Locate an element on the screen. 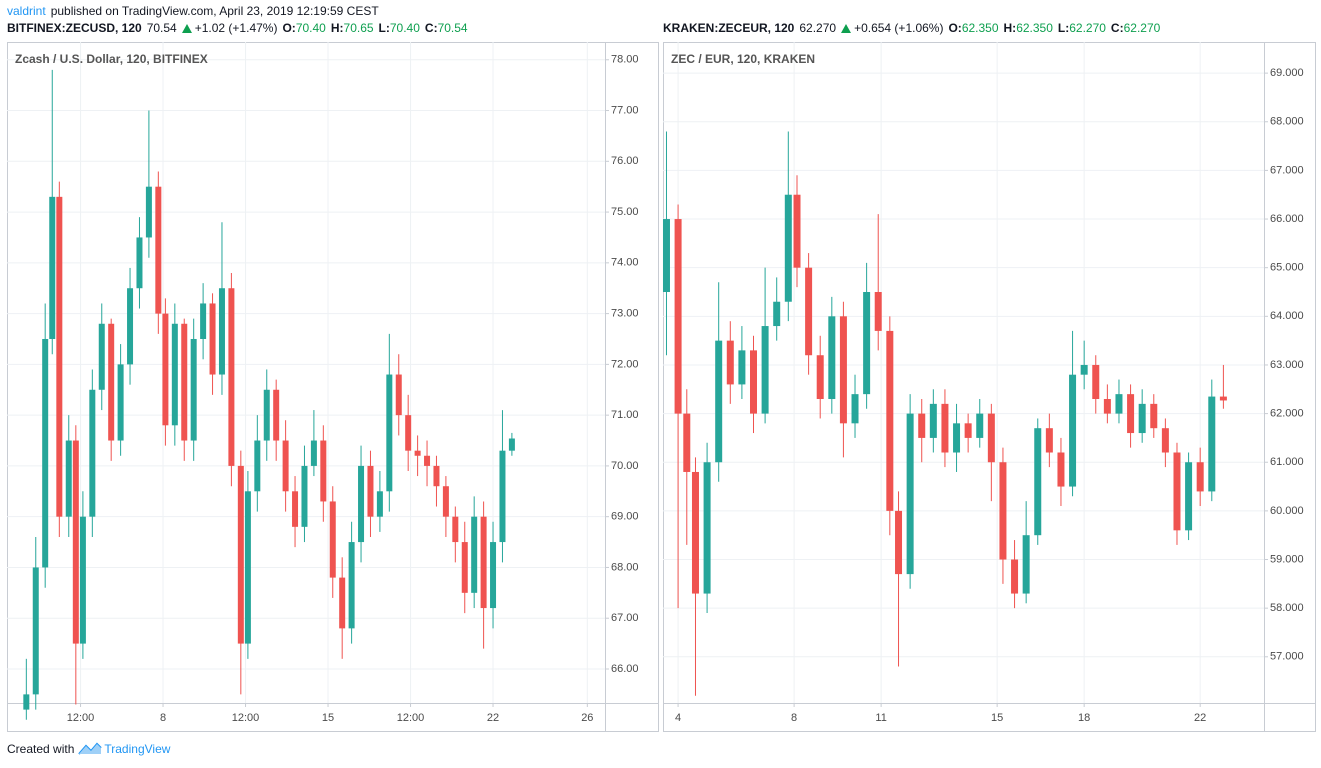 The image size is (1321, 768). x-tick-label: 8 is located at coordinates (794, 718).